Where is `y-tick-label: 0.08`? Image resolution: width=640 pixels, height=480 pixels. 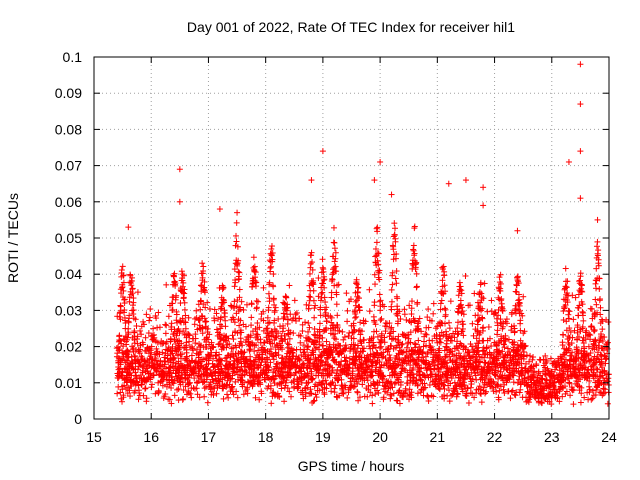
y-tick-label: 0.08 is located at coordinates (68, 129).